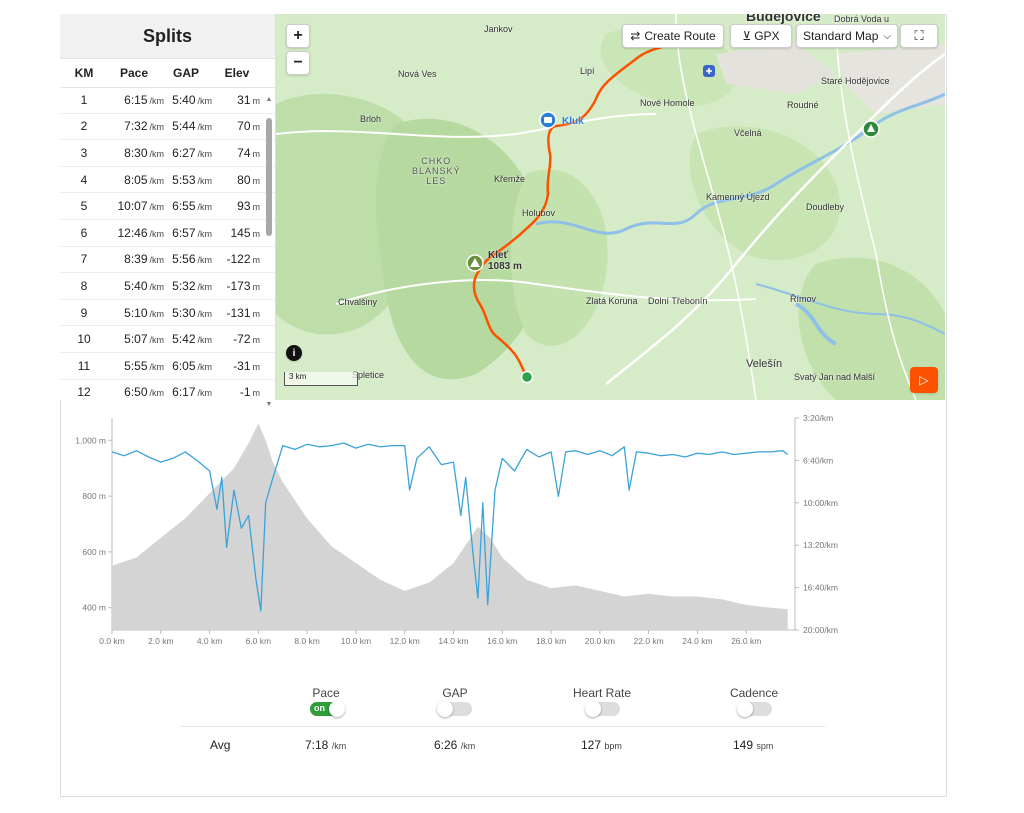  I want to click on split-gap: 5:40/km, so click(188, 100).